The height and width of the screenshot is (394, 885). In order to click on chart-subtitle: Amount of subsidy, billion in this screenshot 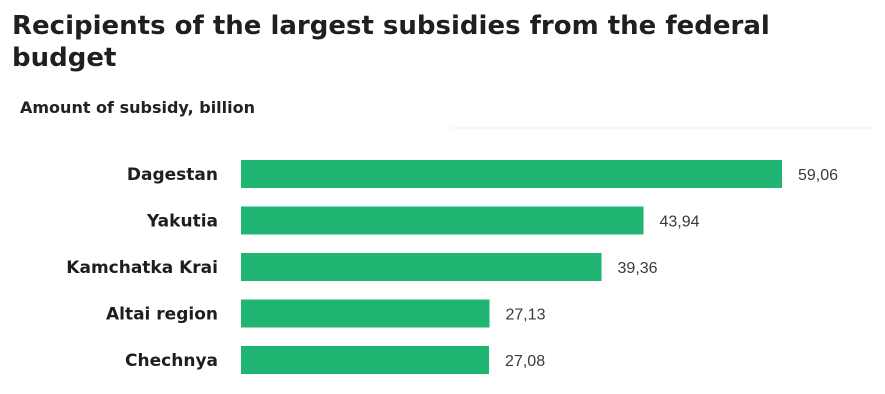, I will do `click(138, 107)`.